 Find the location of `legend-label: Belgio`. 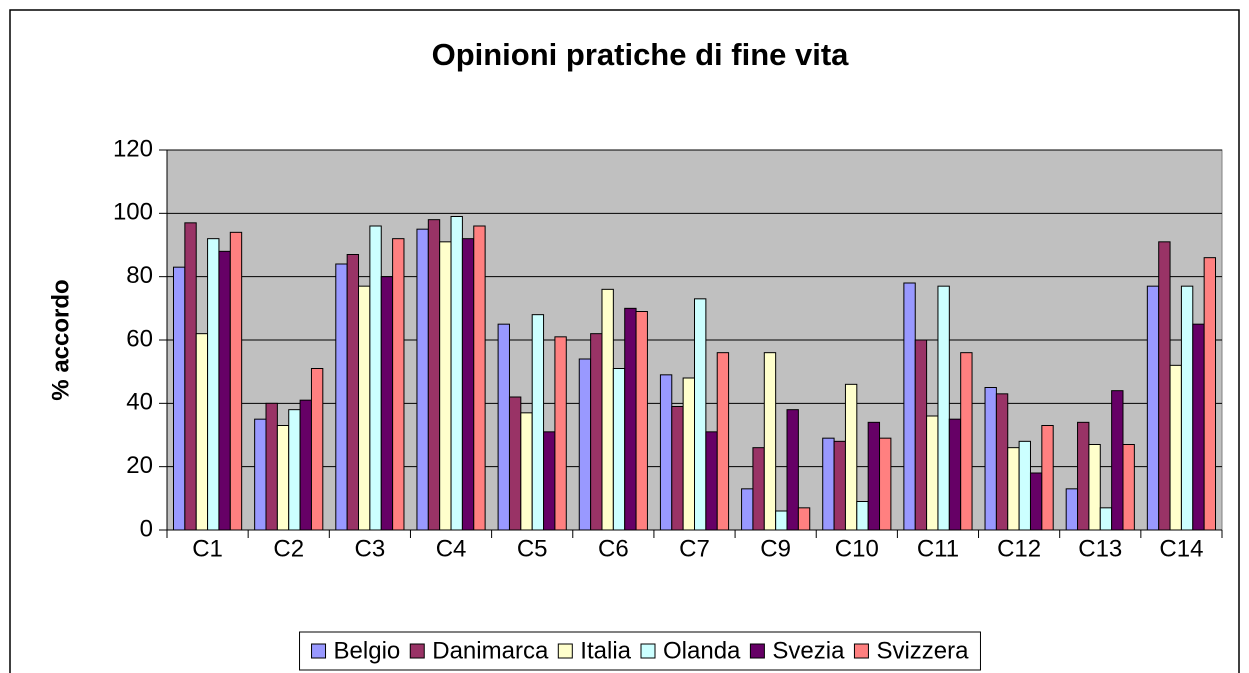

legend-label: Belgio is located at coordinates (367, 650).